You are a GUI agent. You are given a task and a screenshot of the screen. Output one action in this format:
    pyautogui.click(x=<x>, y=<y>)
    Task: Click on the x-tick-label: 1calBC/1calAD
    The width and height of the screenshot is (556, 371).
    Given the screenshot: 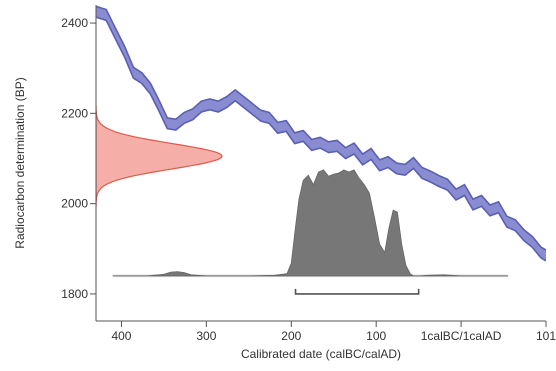 What is the action you would take?
    pyautogui.click(x=461, y=336)
    